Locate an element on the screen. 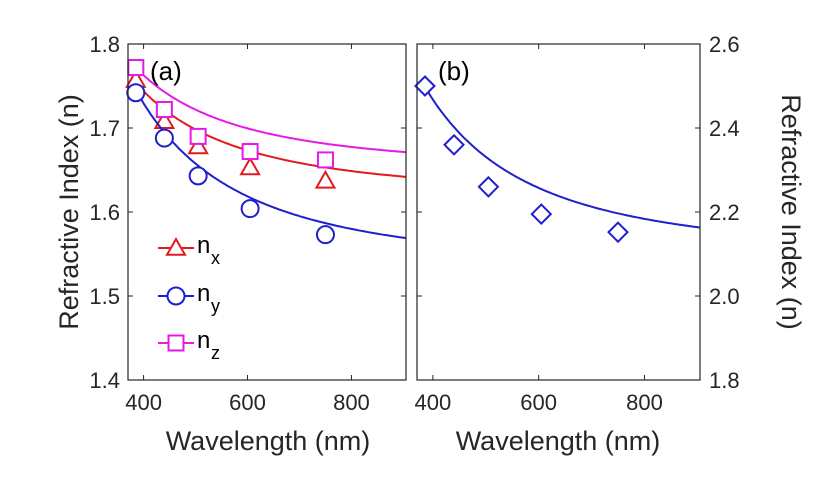  panel-b-y-tick-label: 2.6 is located at coordinates (724, 44).